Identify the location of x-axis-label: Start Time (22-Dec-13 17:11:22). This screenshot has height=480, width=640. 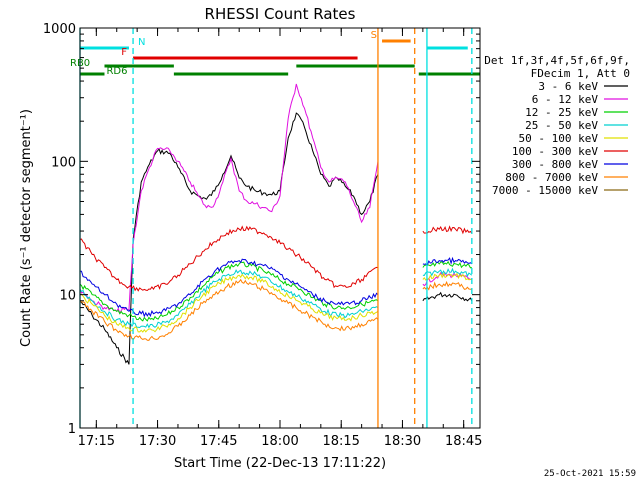
(280, 463).